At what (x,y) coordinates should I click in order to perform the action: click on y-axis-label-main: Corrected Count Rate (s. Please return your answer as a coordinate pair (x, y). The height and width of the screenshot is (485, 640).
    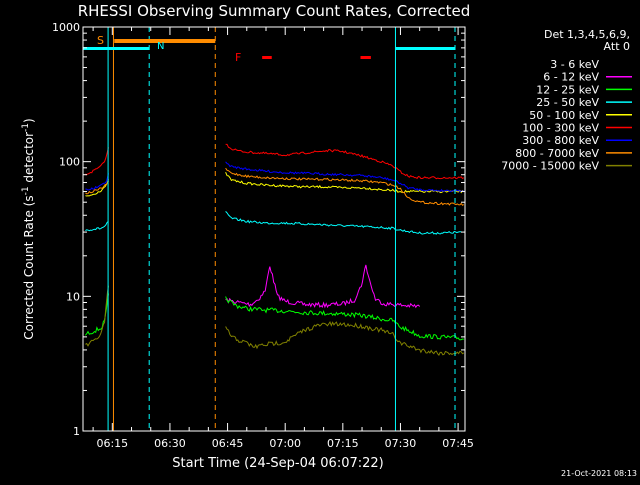
    Looking at the image, I should click on (29, 267).